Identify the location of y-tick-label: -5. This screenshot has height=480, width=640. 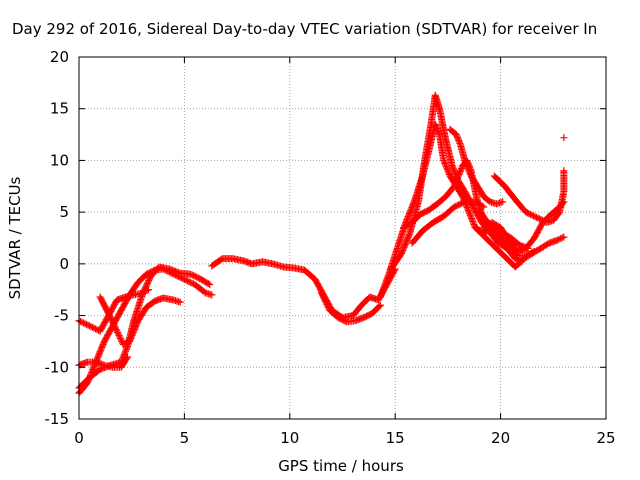
(61, 316).